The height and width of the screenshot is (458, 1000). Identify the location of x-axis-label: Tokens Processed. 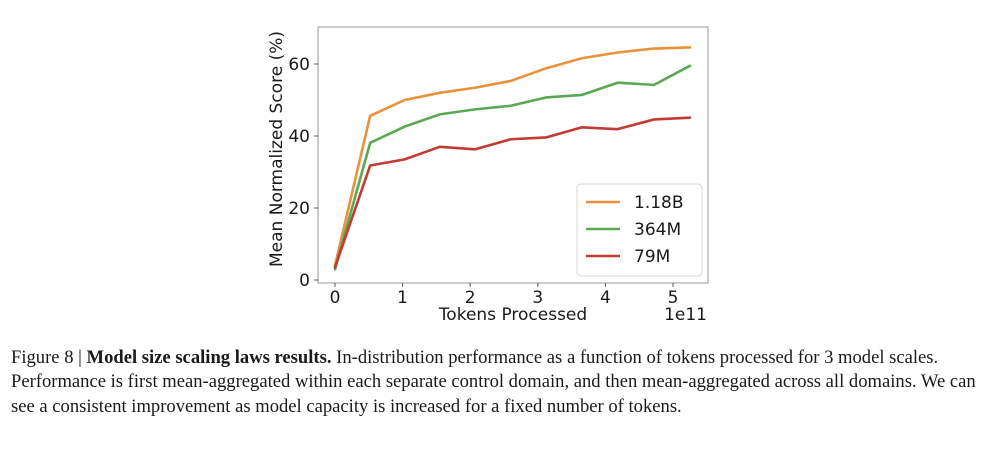
(512, 315).